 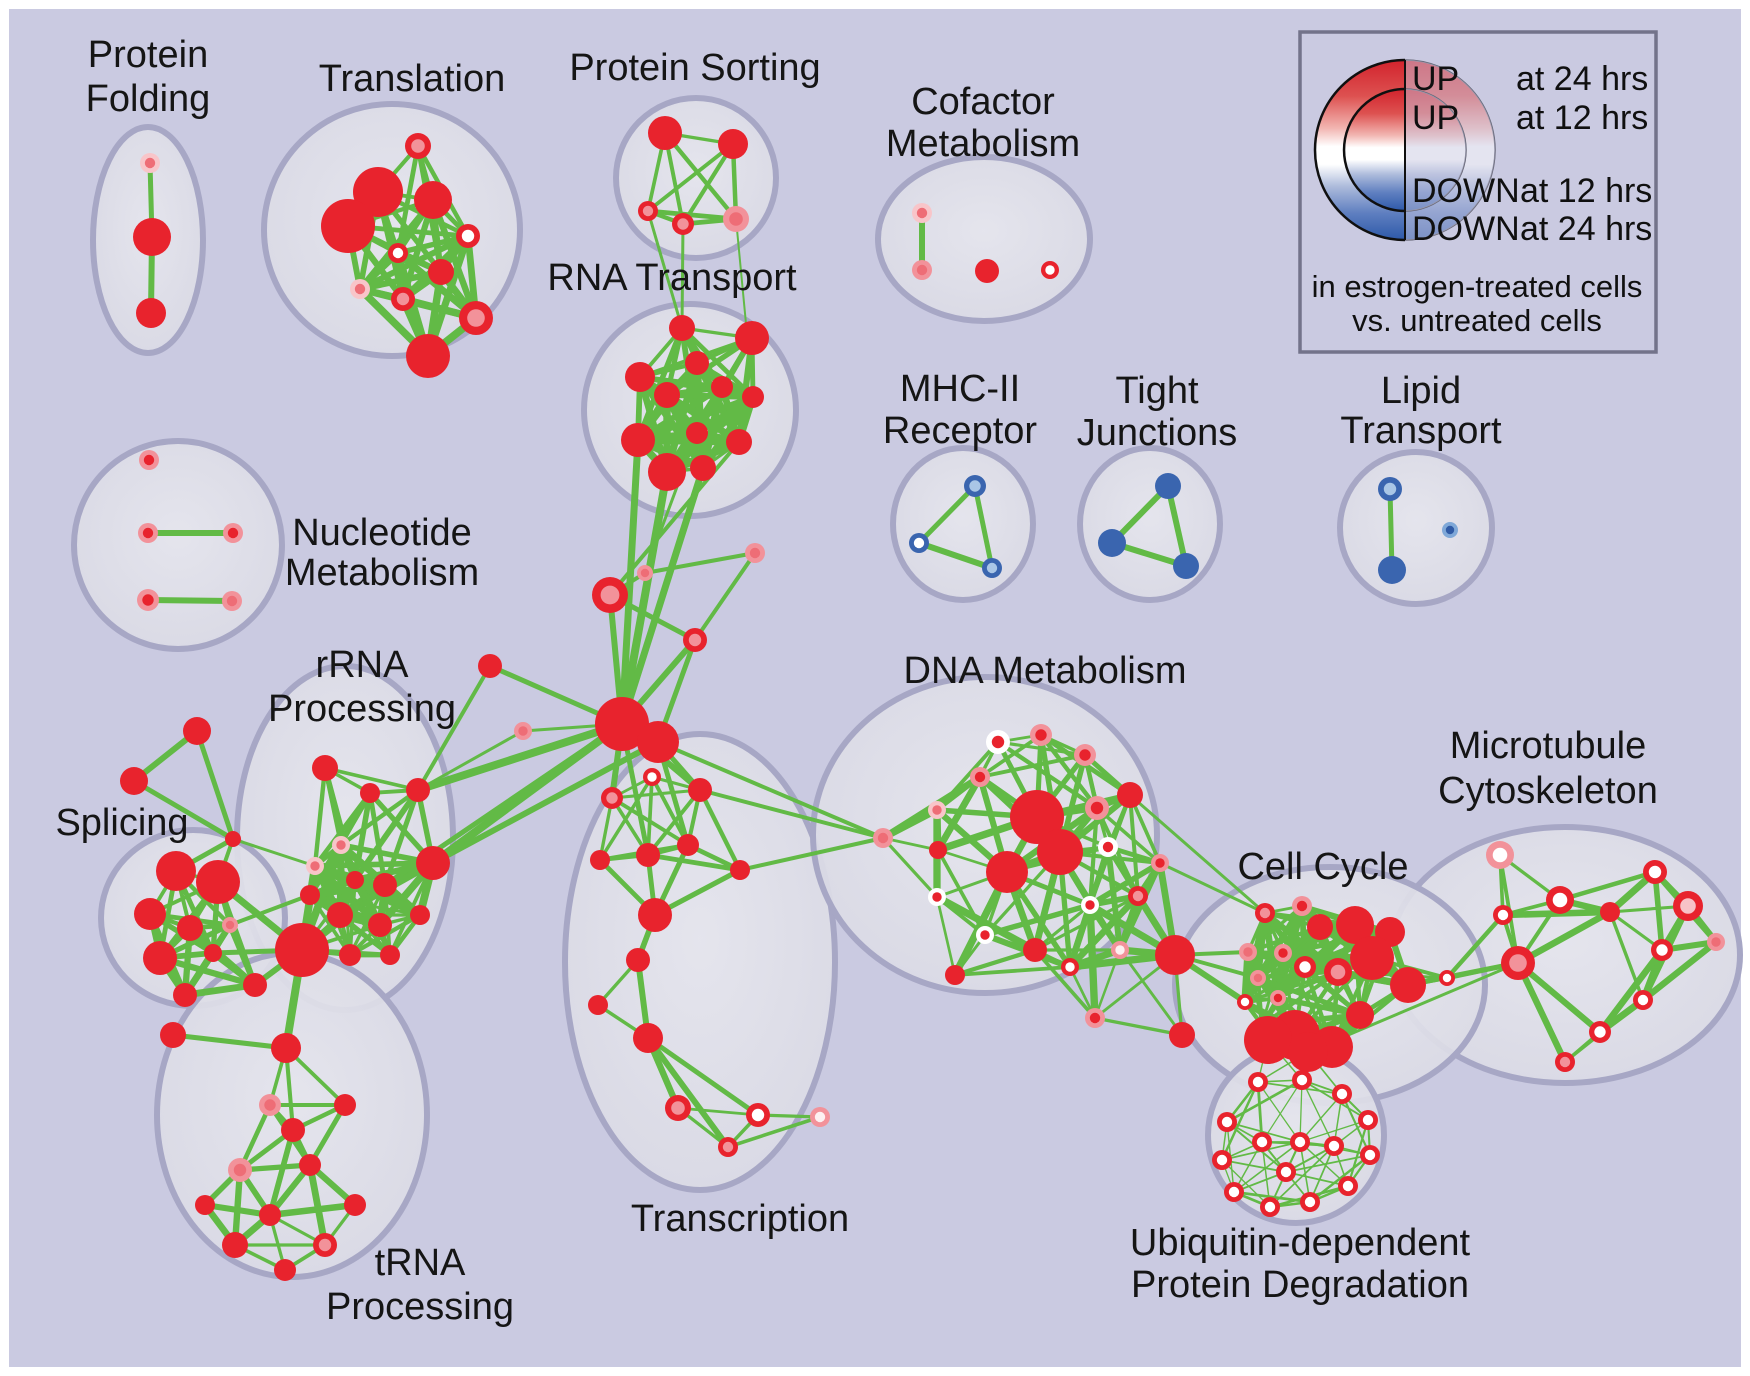 What do you see at coordinates (740, 1219) in the screenshot?
I see `cluster-label-transcription: Transcription` at bounding box center [740, 1219].